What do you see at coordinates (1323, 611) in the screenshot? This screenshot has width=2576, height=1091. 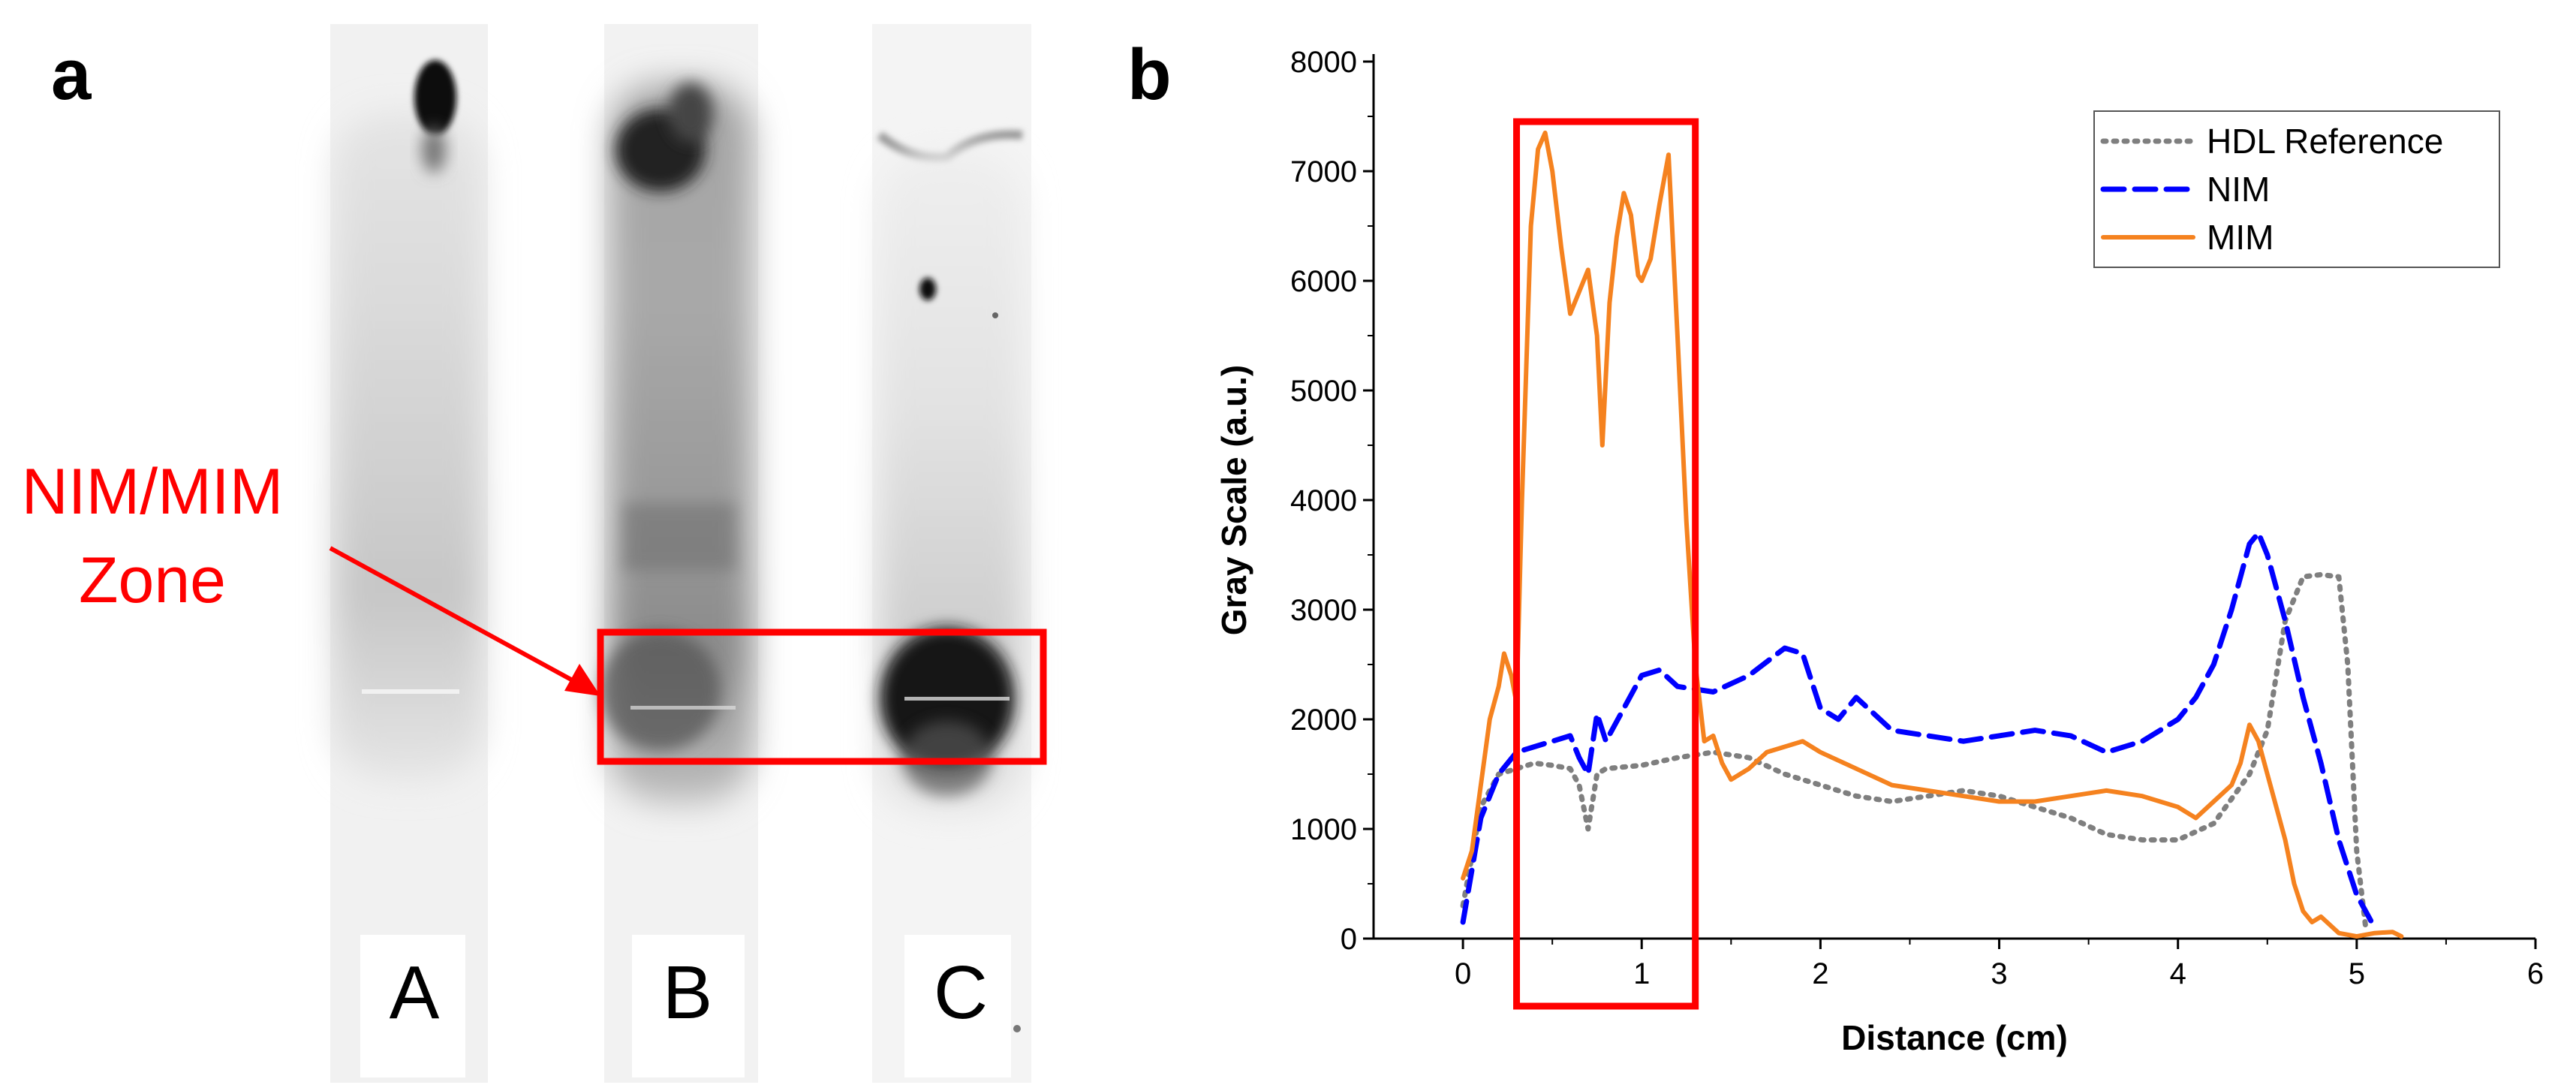 I see `y-tick-label: 3000` at bounding box center [1323, 611].